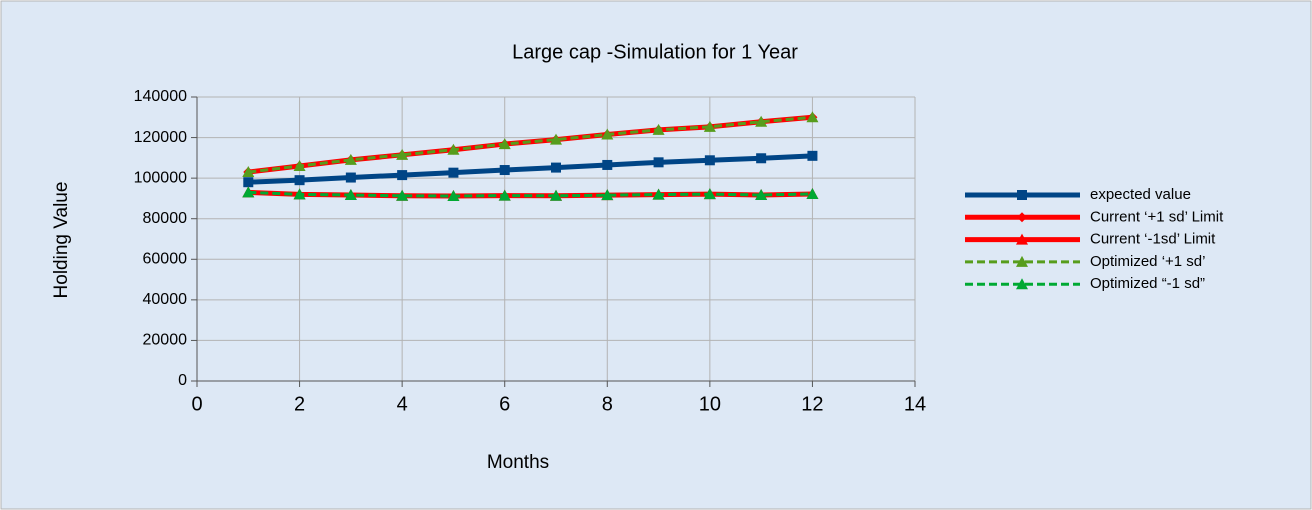 The height and width of the screenshot is (510, 1312). I want to click on y-tick-label: 20000, so click(165, 340).